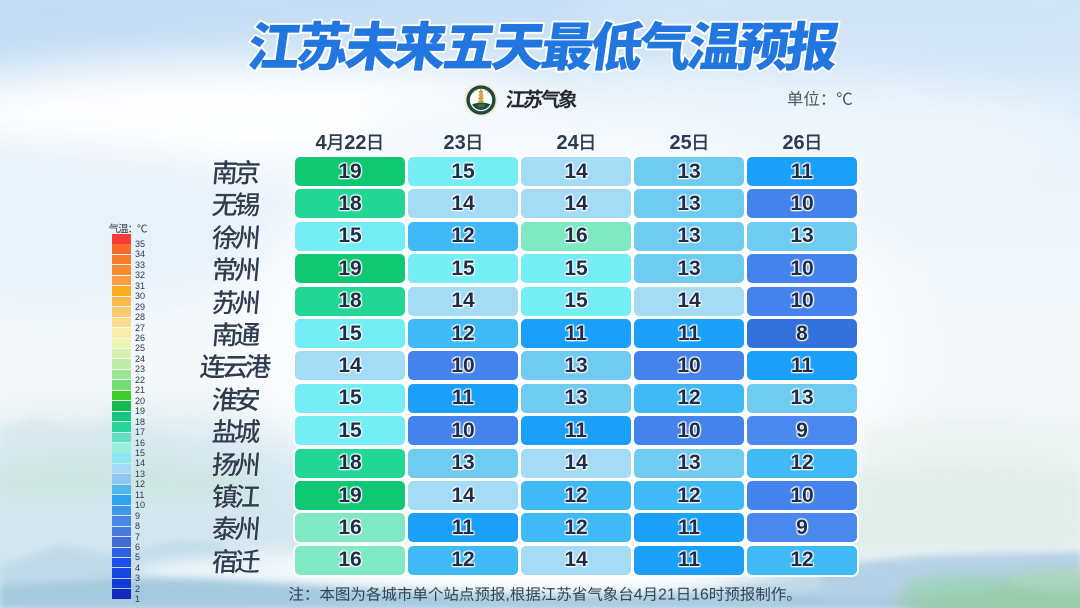  Describe the element at coordinates (680, 143) in the screenshot. I see `svg-text: 25` at that location.